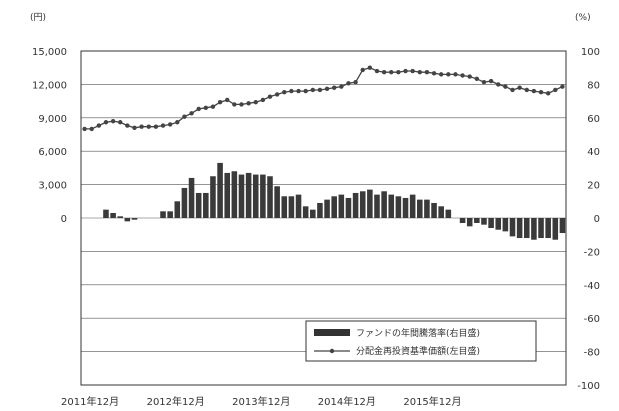  I want to click on right-tick-label: -40, so click(592, 286).